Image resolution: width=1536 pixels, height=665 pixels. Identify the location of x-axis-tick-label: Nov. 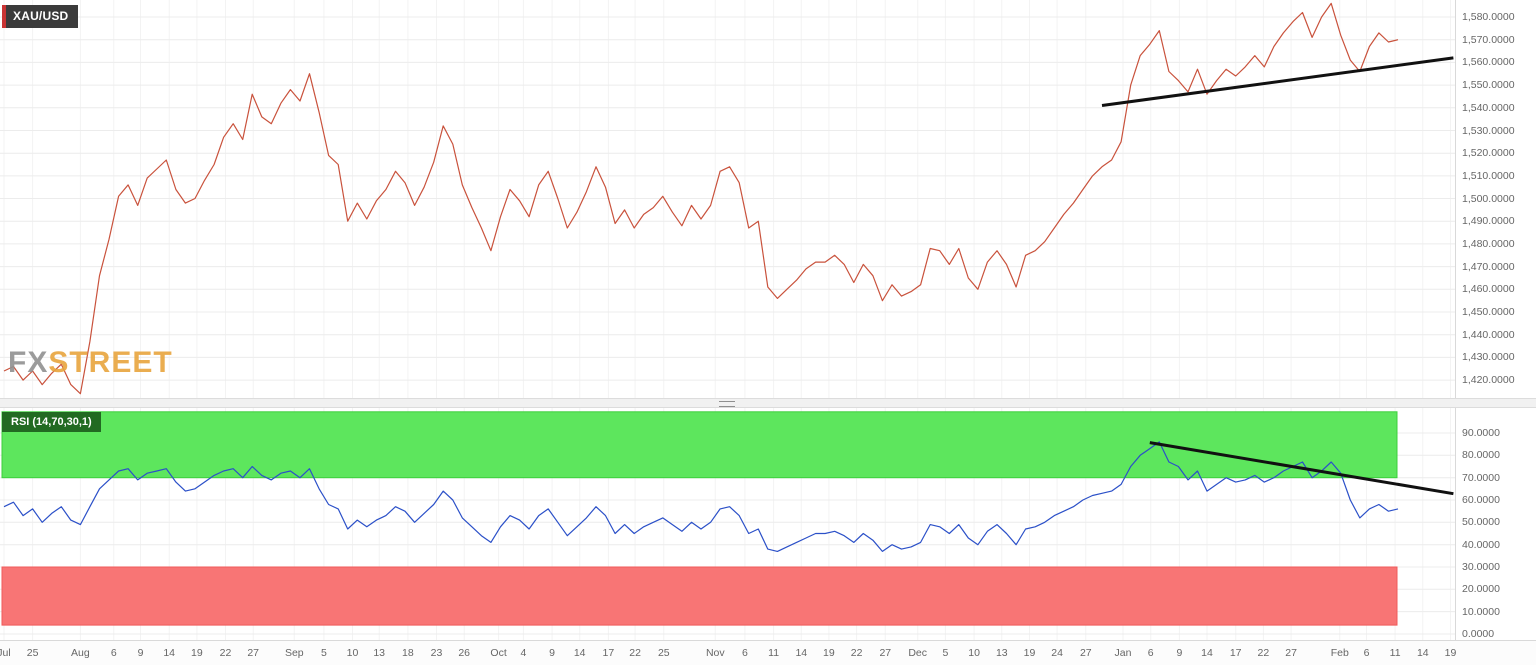
(715, 653).